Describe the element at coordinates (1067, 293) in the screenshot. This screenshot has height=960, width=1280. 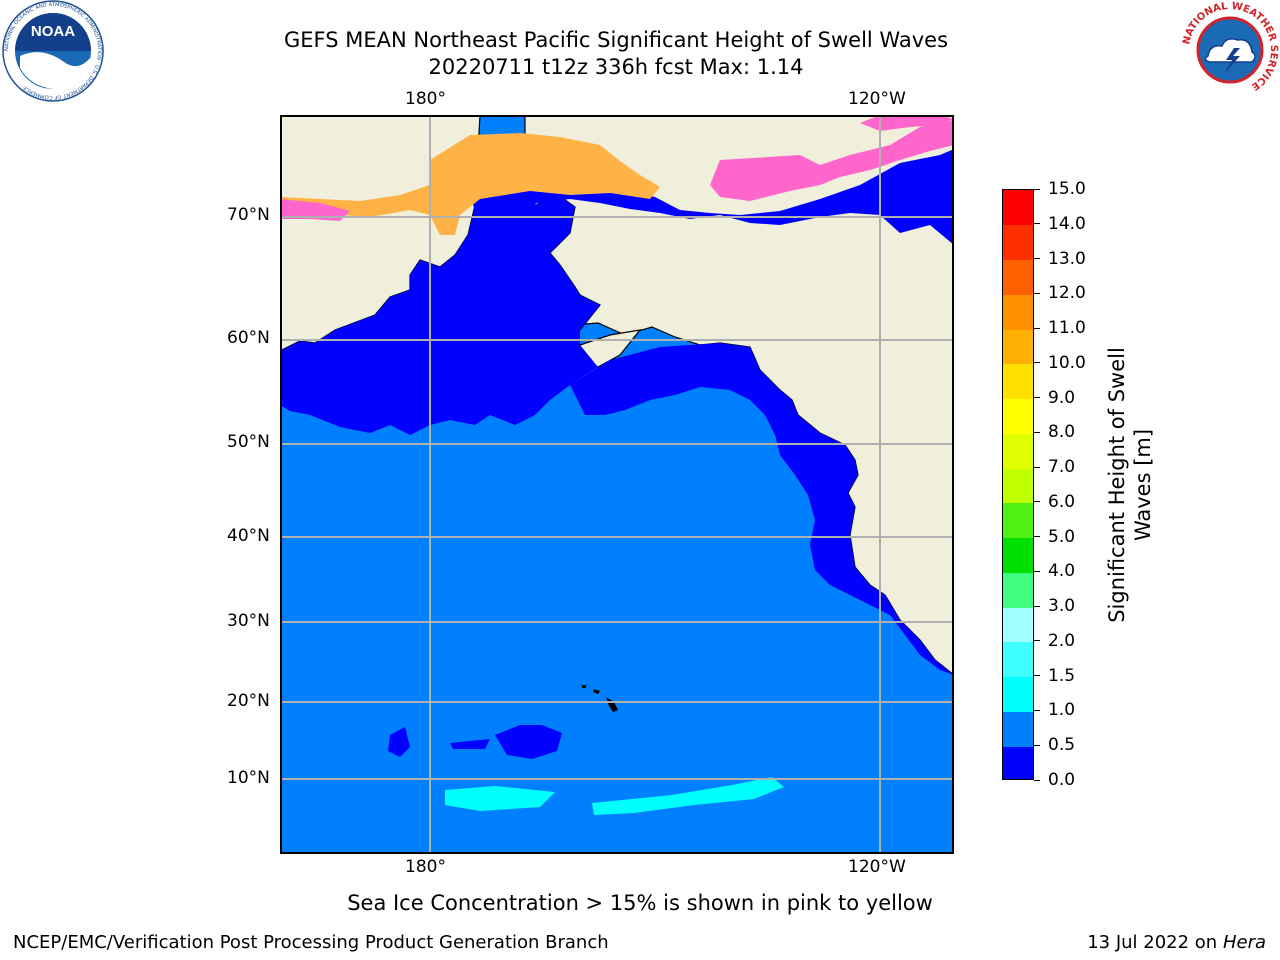
I see `colorbar-tick-label: 12.0` at that location.